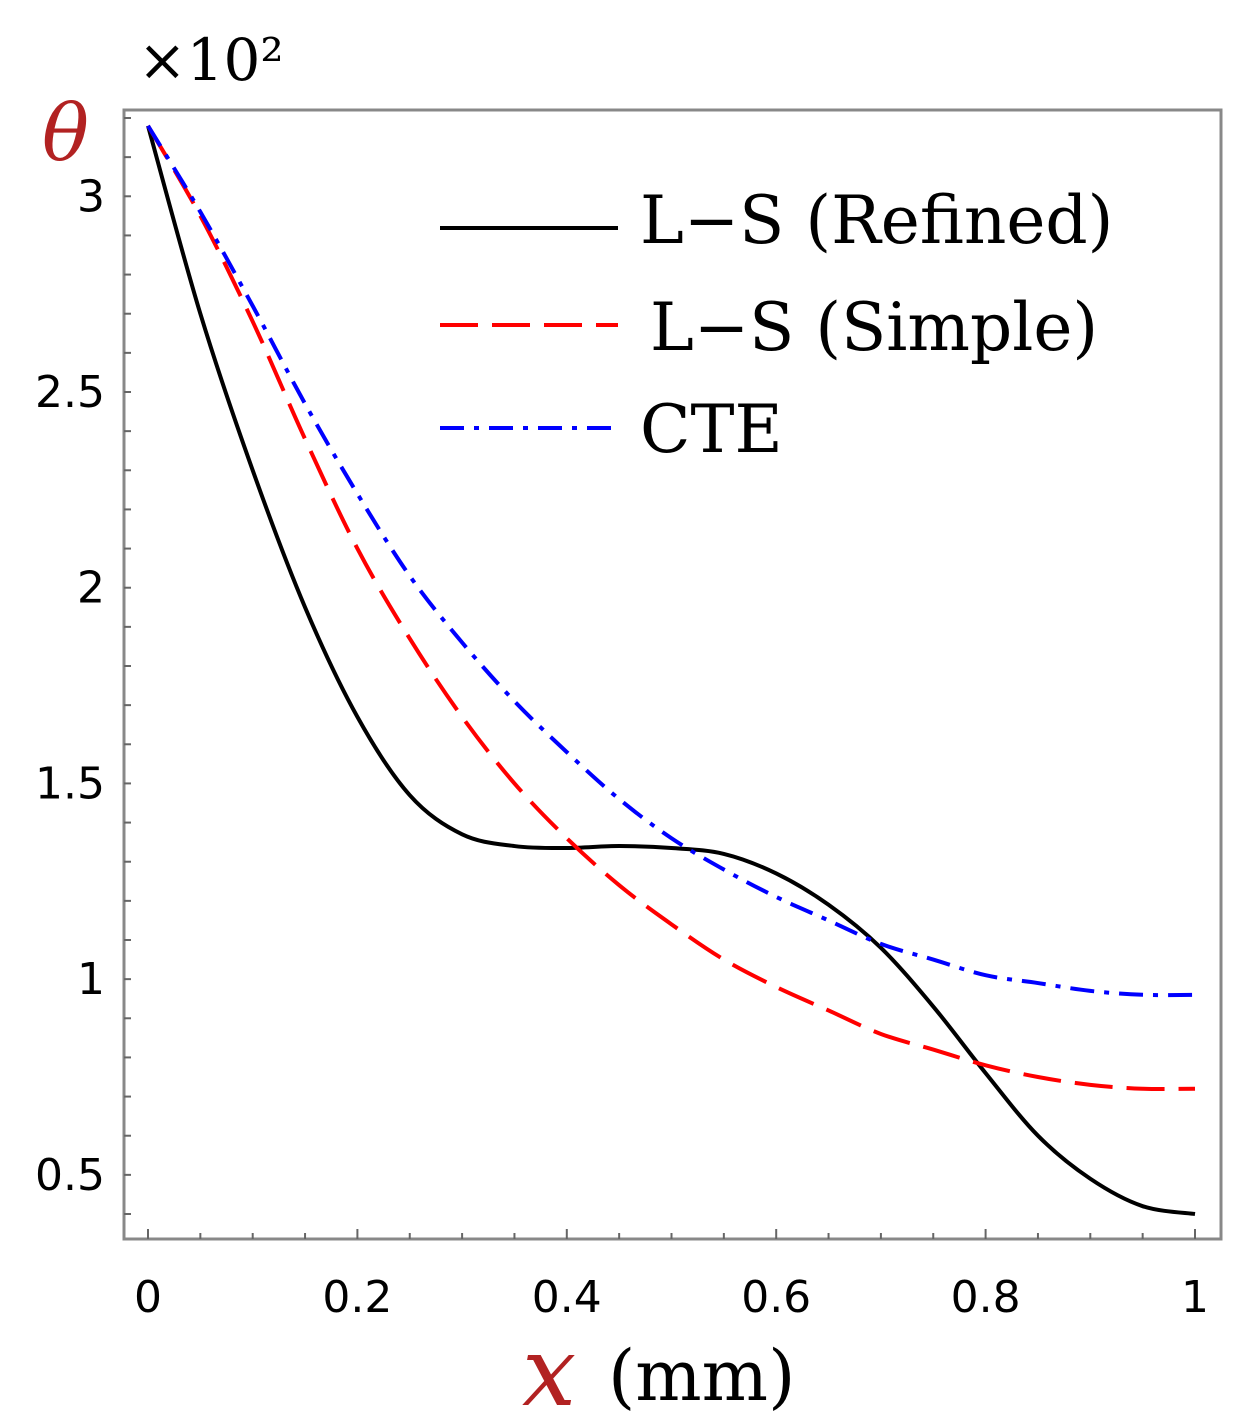 Image resolution: width=1251 pixels, height=1426 pixels. I want to click on y-tick-label: 3, so click(91, 196).